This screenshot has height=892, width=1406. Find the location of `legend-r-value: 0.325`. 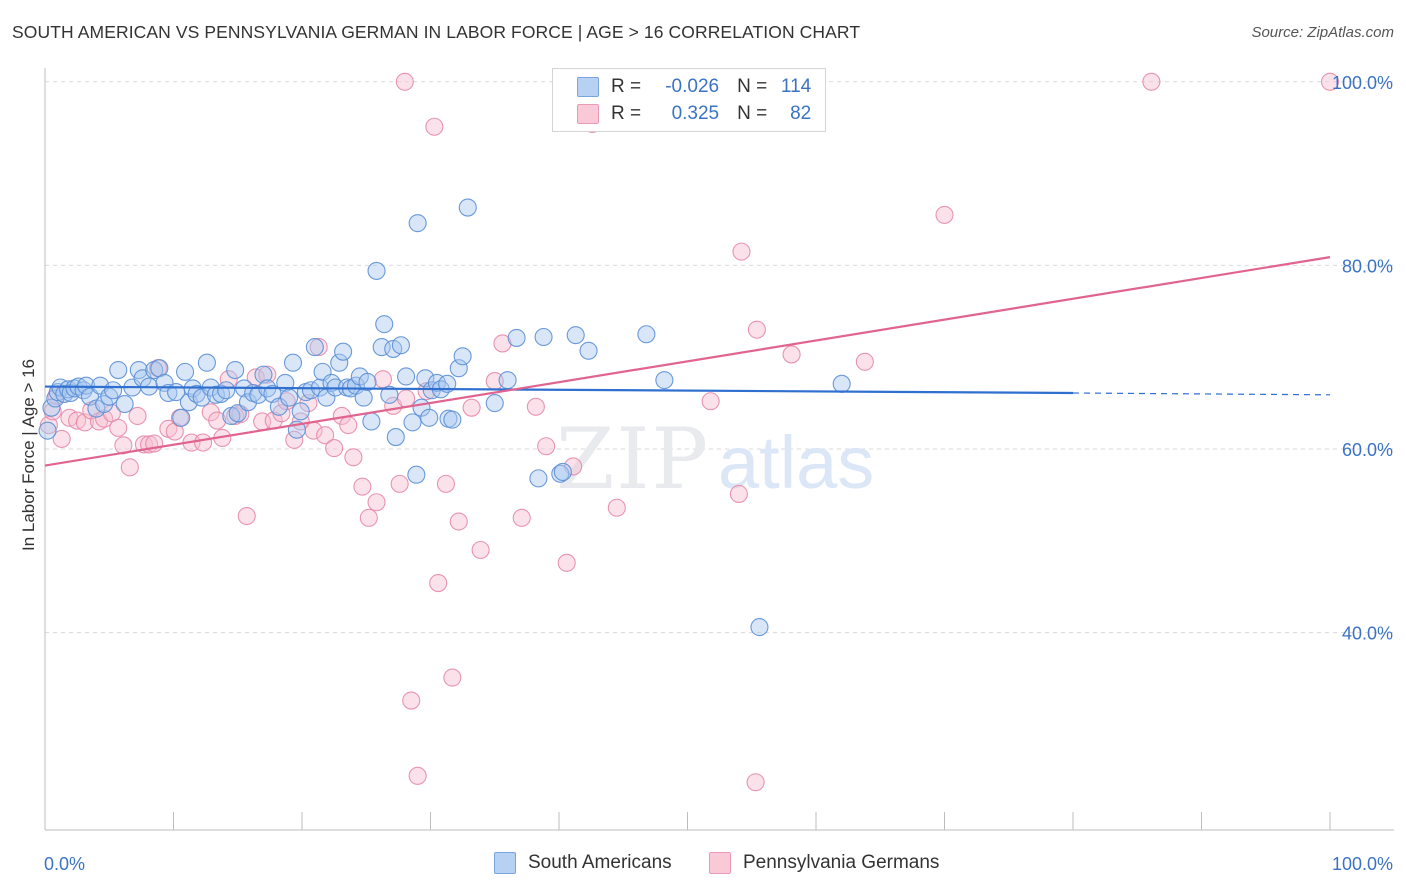

legend-r-value: 0.325 is located at coordinates (695, 113).